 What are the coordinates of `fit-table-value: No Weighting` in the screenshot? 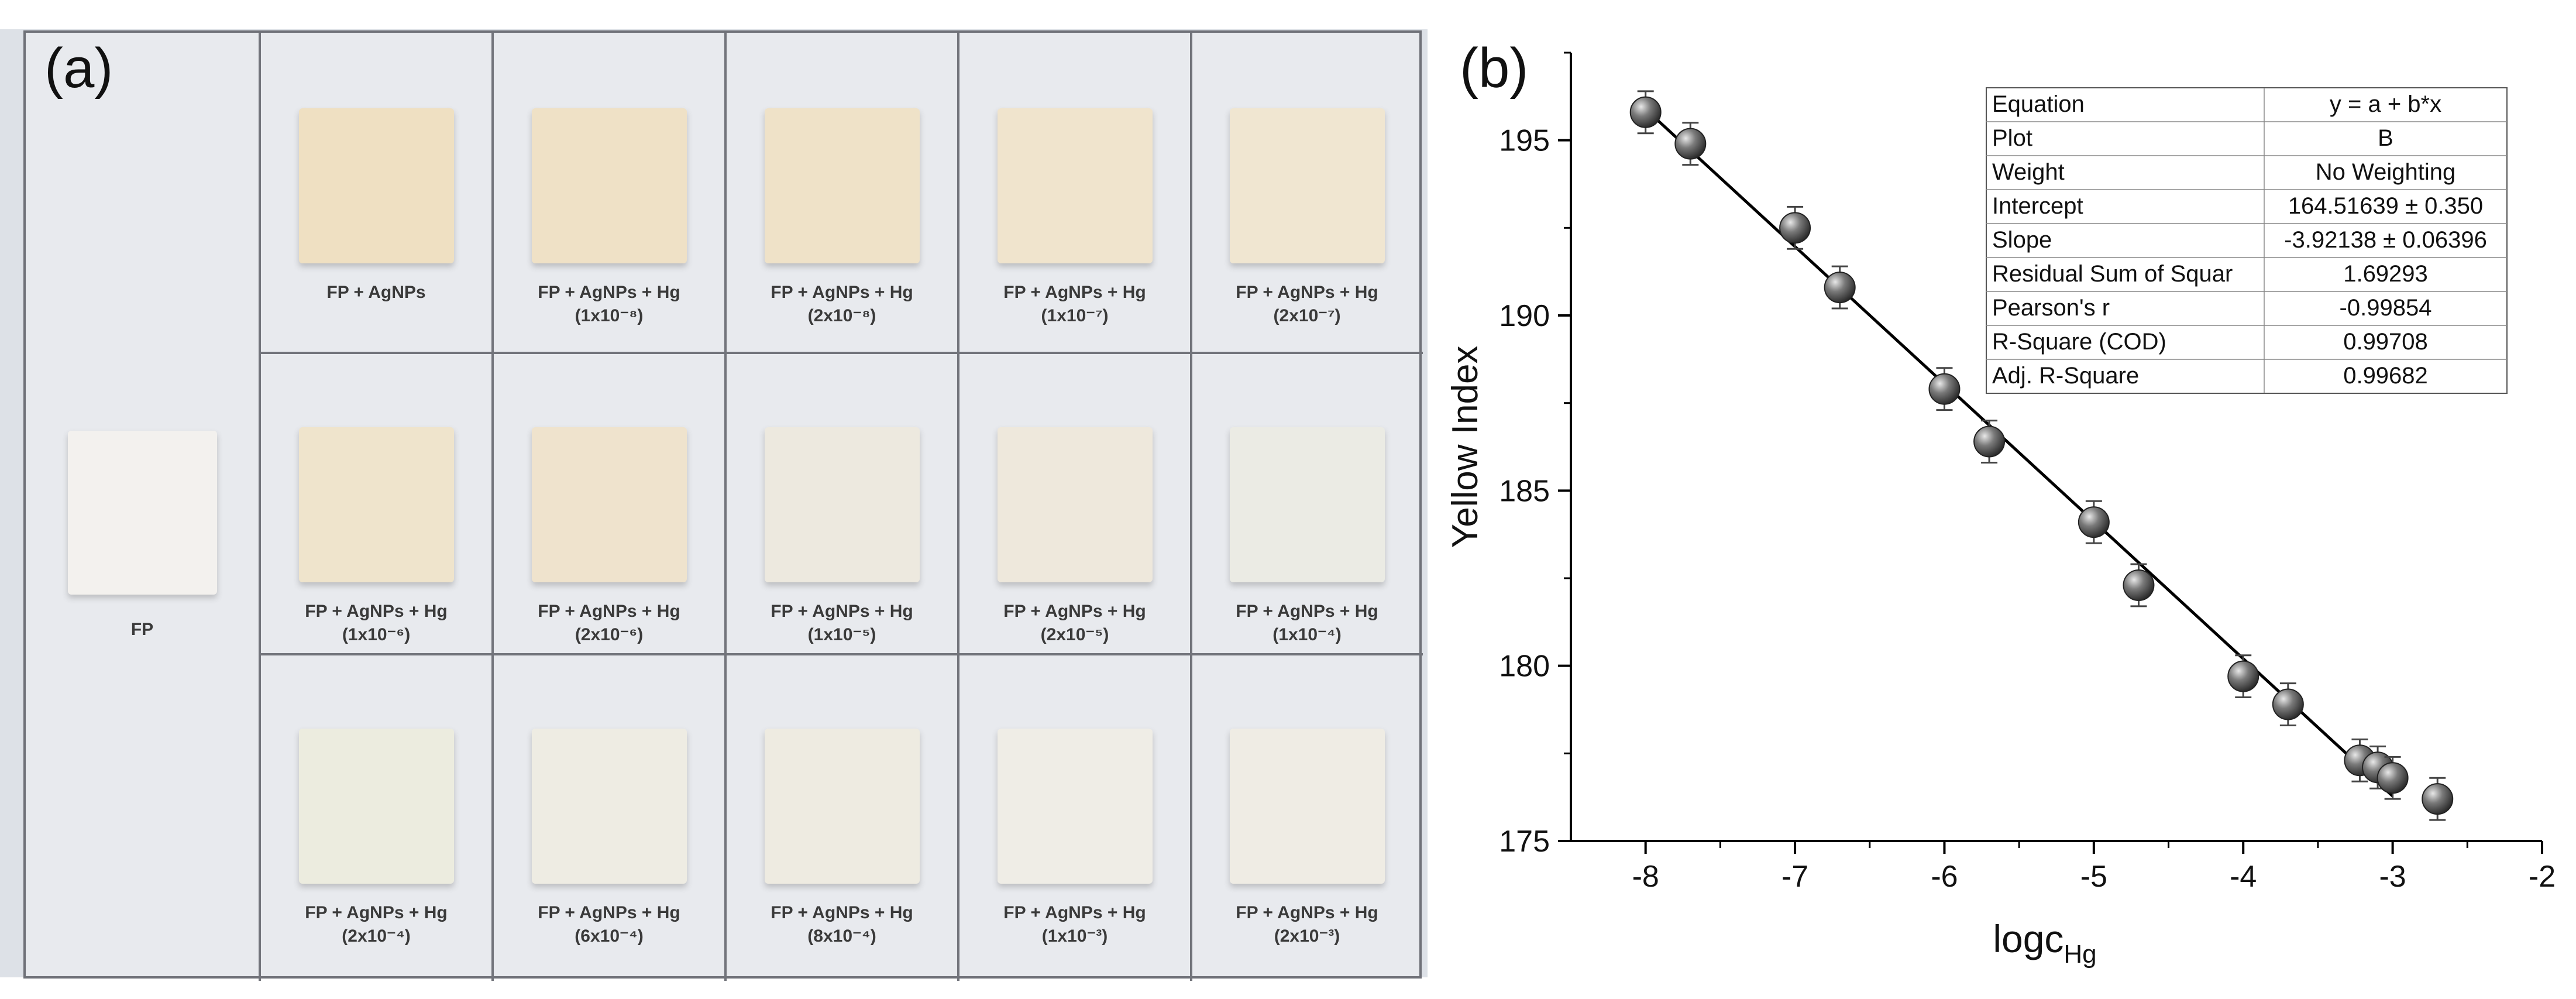 It's located at (2385, 172).